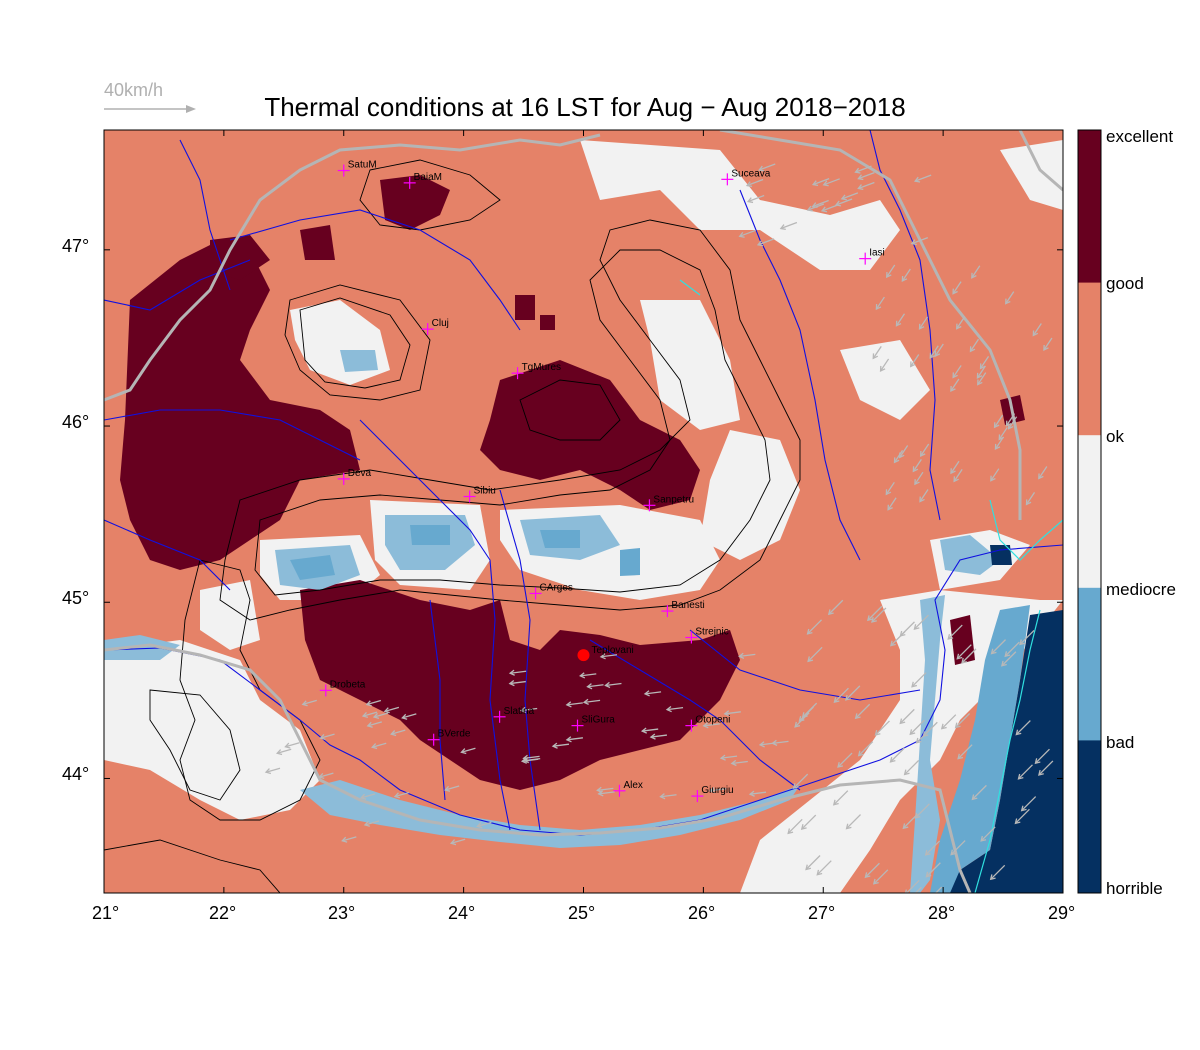 This screenshot has height=1050, width=1200. Describe the element at coordinates (712, 720) in the screenshot. I see `city-label: Otopeni` at that location.